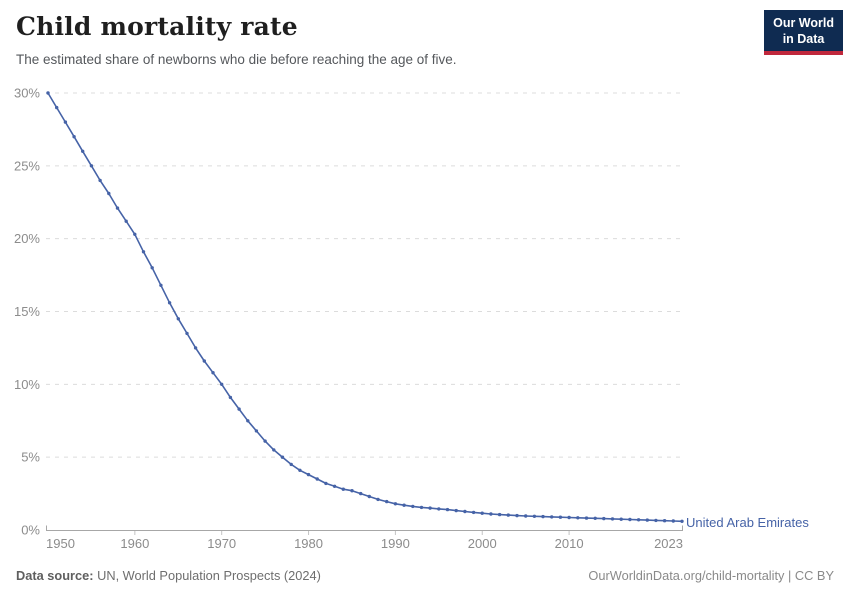 This screenshot has height=600, width=850. What do you see at coordinates (157, 26) in the screenshot?
I see `page-title: Child mortality rate` at bounding box center [157, 26].